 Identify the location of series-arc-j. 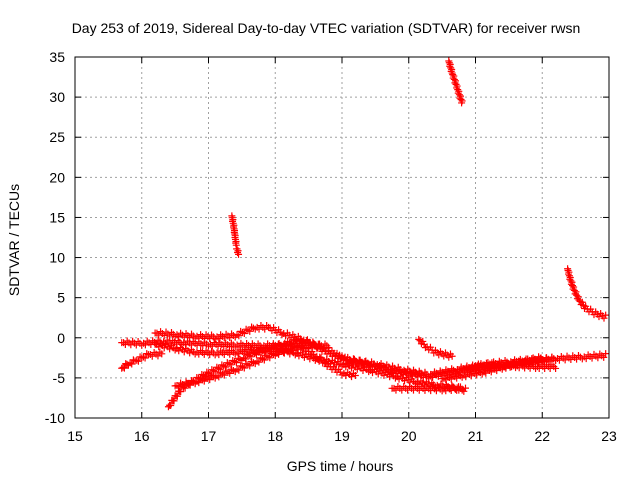
(427, 389).